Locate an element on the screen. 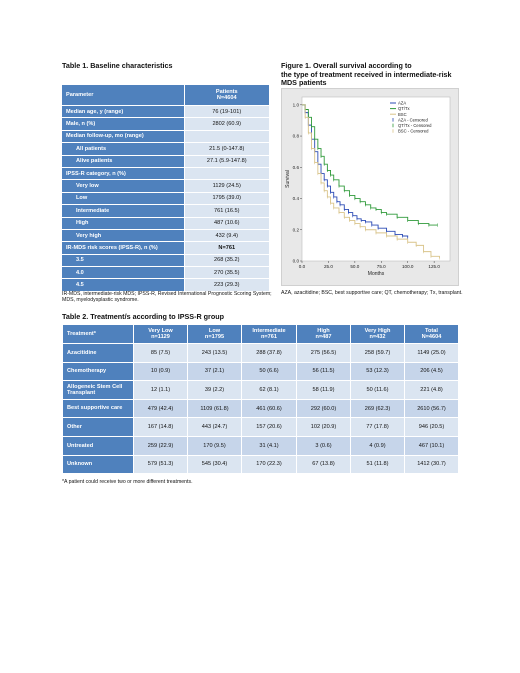  table1-row-value: 761 (16.5) is located at coordinates (226, 211).